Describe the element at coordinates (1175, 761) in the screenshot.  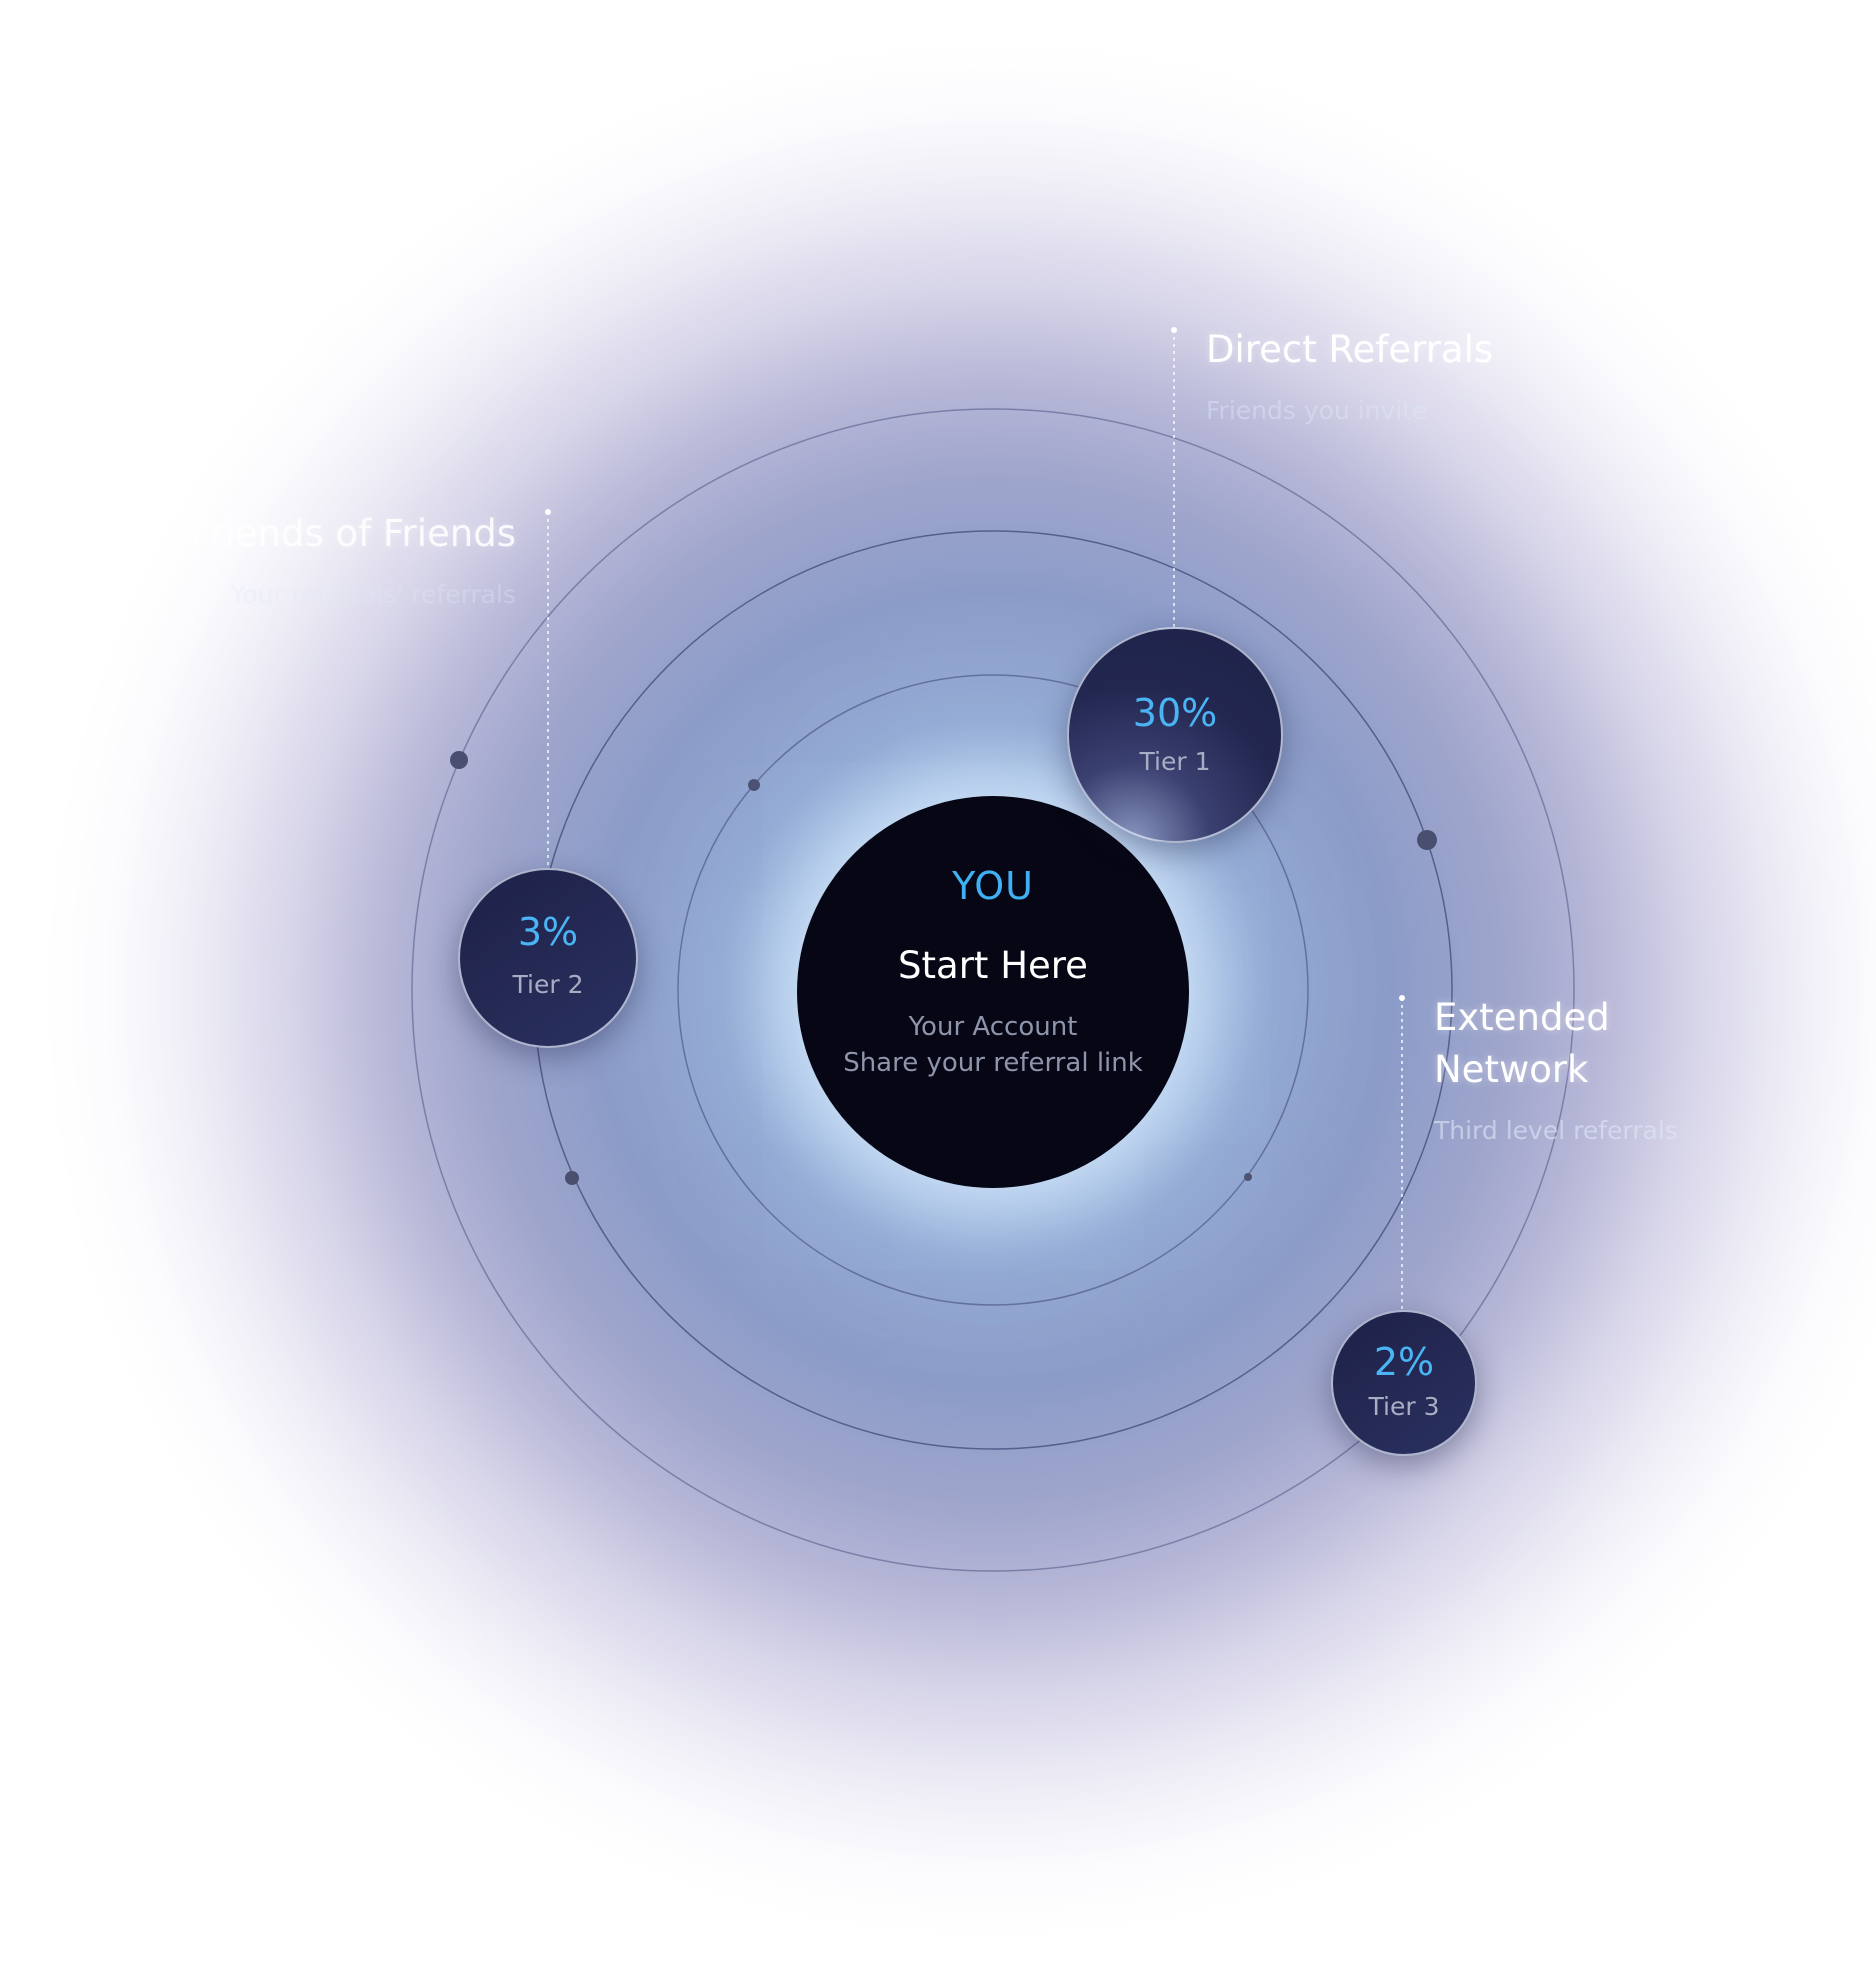
I see `tier-1-label: Tier 1` at that location.